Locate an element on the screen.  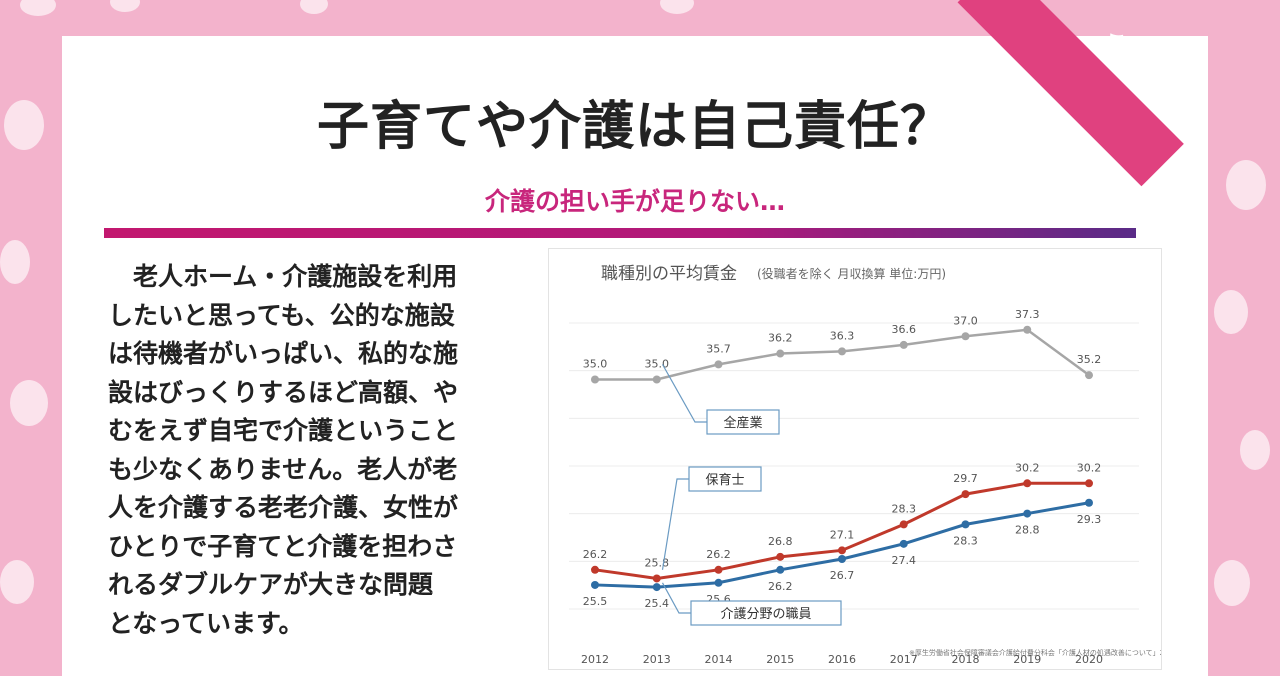
data-label: 37.3 is located at coordinates (1027, 314).